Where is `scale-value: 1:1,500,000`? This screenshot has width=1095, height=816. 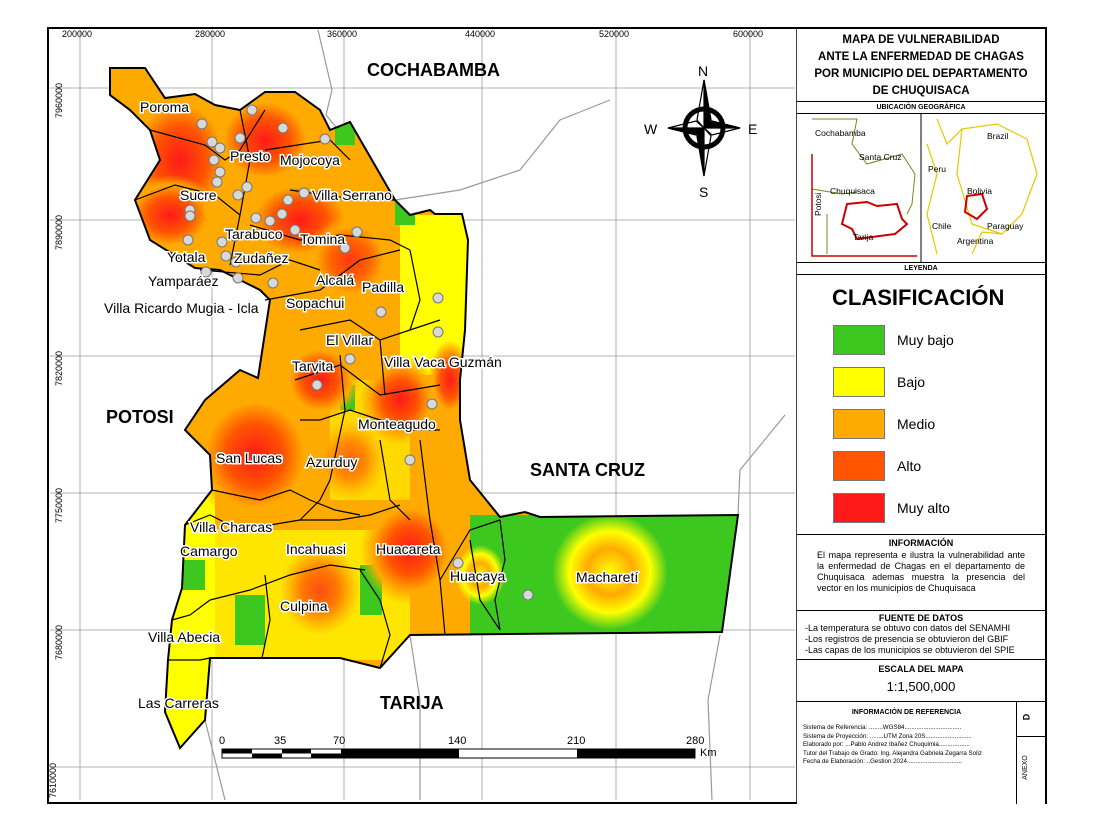
scale-value: 1:1,500,000 is located at coordinates (921, 686).